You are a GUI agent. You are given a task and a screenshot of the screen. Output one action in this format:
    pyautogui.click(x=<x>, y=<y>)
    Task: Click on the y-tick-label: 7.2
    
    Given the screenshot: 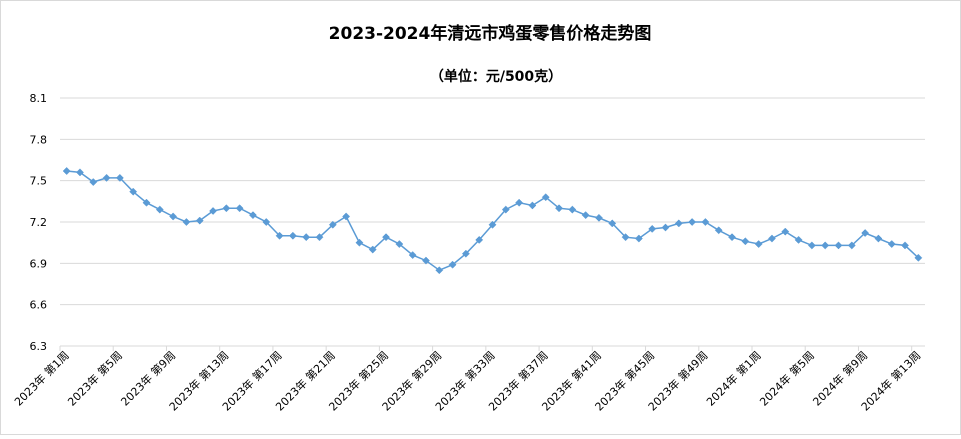 What is the action you would take?
    pyautogui.click(x=39, y=222)
    